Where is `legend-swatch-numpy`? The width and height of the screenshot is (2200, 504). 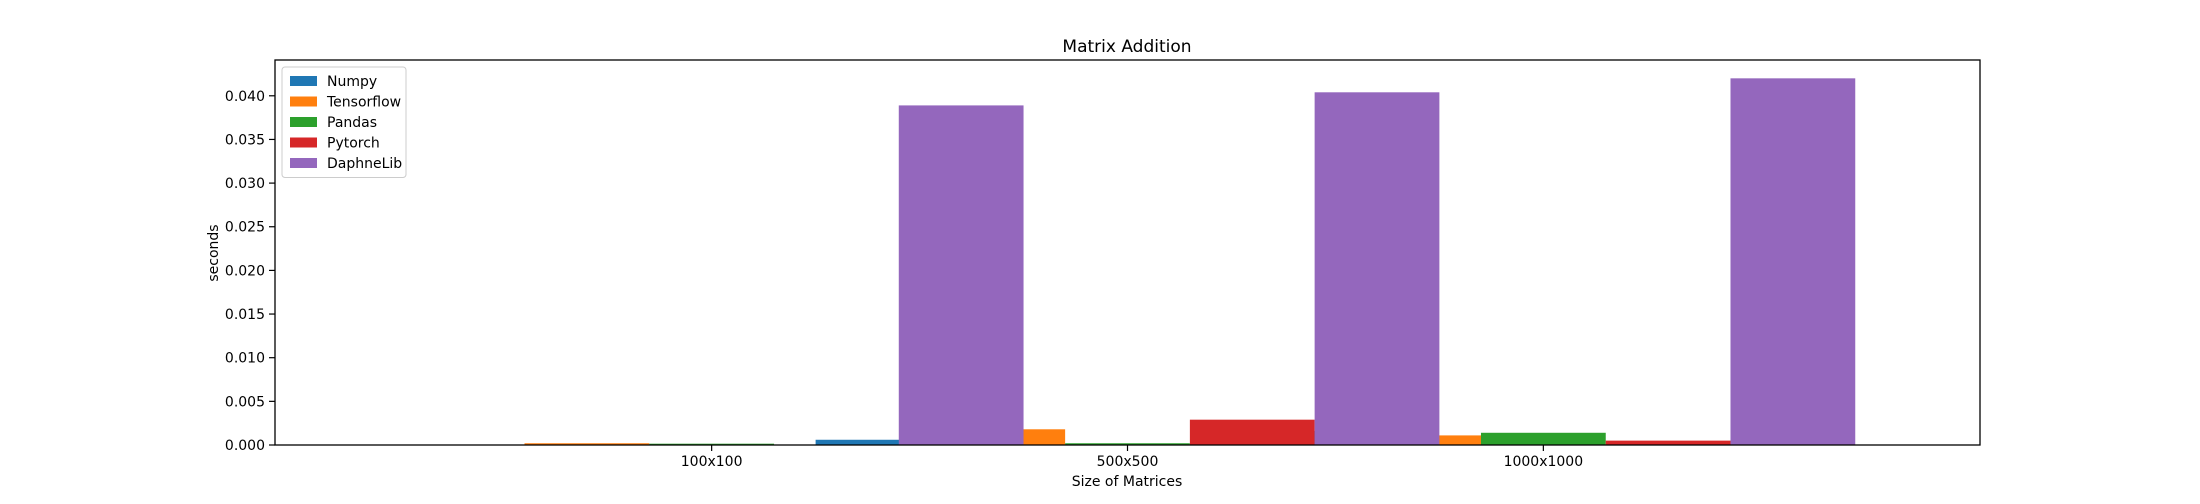 legend-swatch-numpy is located at coordinates (303, 81).